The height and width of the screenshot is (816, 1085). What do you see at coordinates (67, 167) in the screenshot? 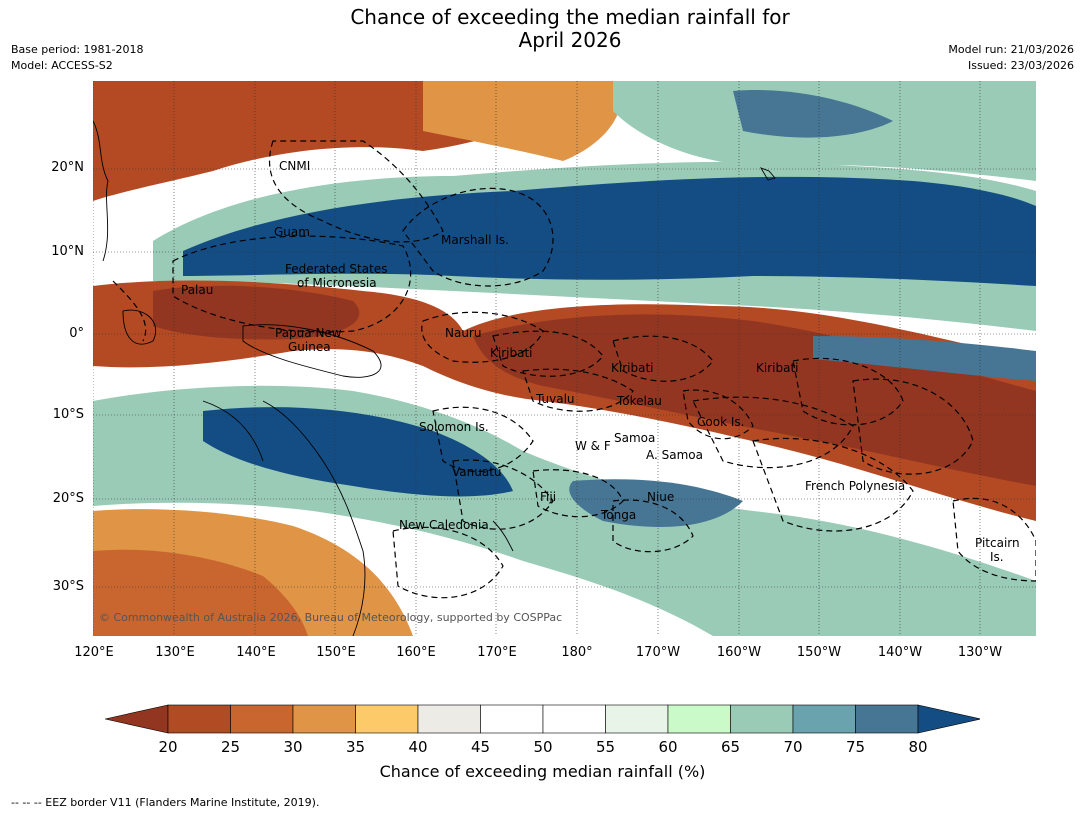
I see `lat-label-20n: 20°N` at bounding box center [67, 167].